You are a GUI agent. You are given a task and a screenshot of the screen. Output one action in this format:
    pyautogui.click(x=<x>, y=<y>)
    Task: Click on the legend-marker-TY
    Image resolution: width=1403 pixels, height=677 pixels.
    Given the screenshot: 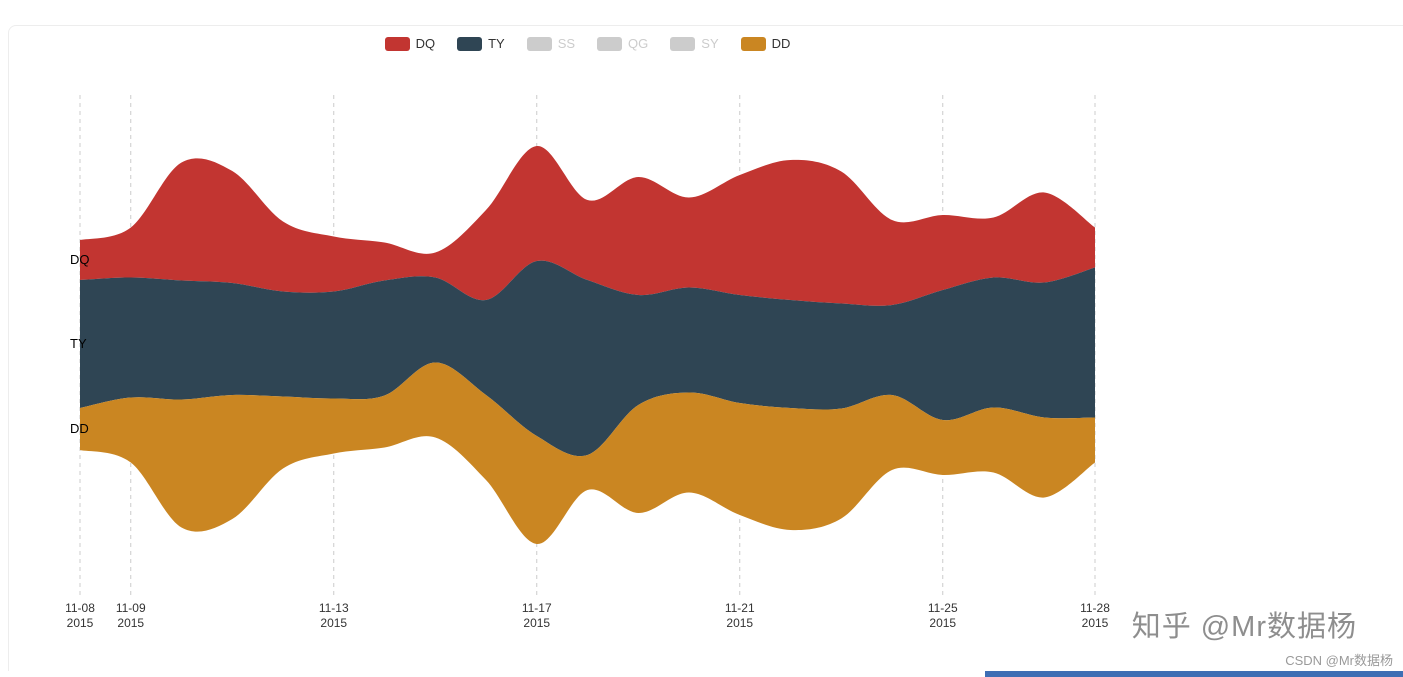 What is the action you would take?
    pyautogui.click(x=470, y=43)
    